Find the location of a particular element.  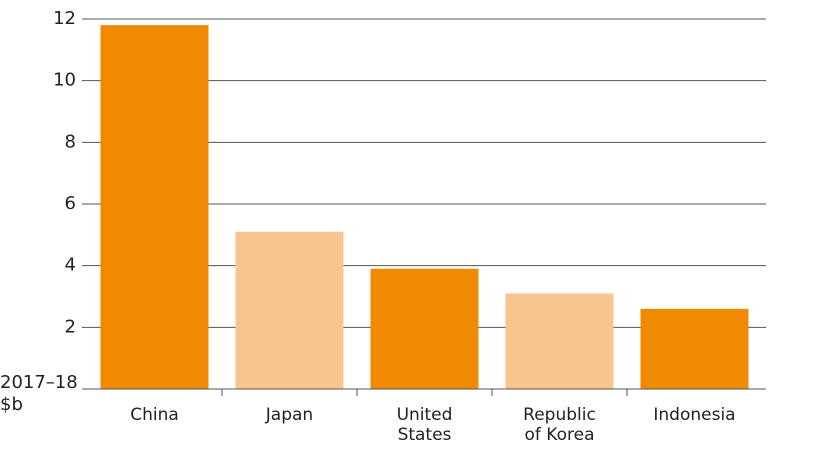

y-tick-label: 12 is located at coordinates (64, 18).